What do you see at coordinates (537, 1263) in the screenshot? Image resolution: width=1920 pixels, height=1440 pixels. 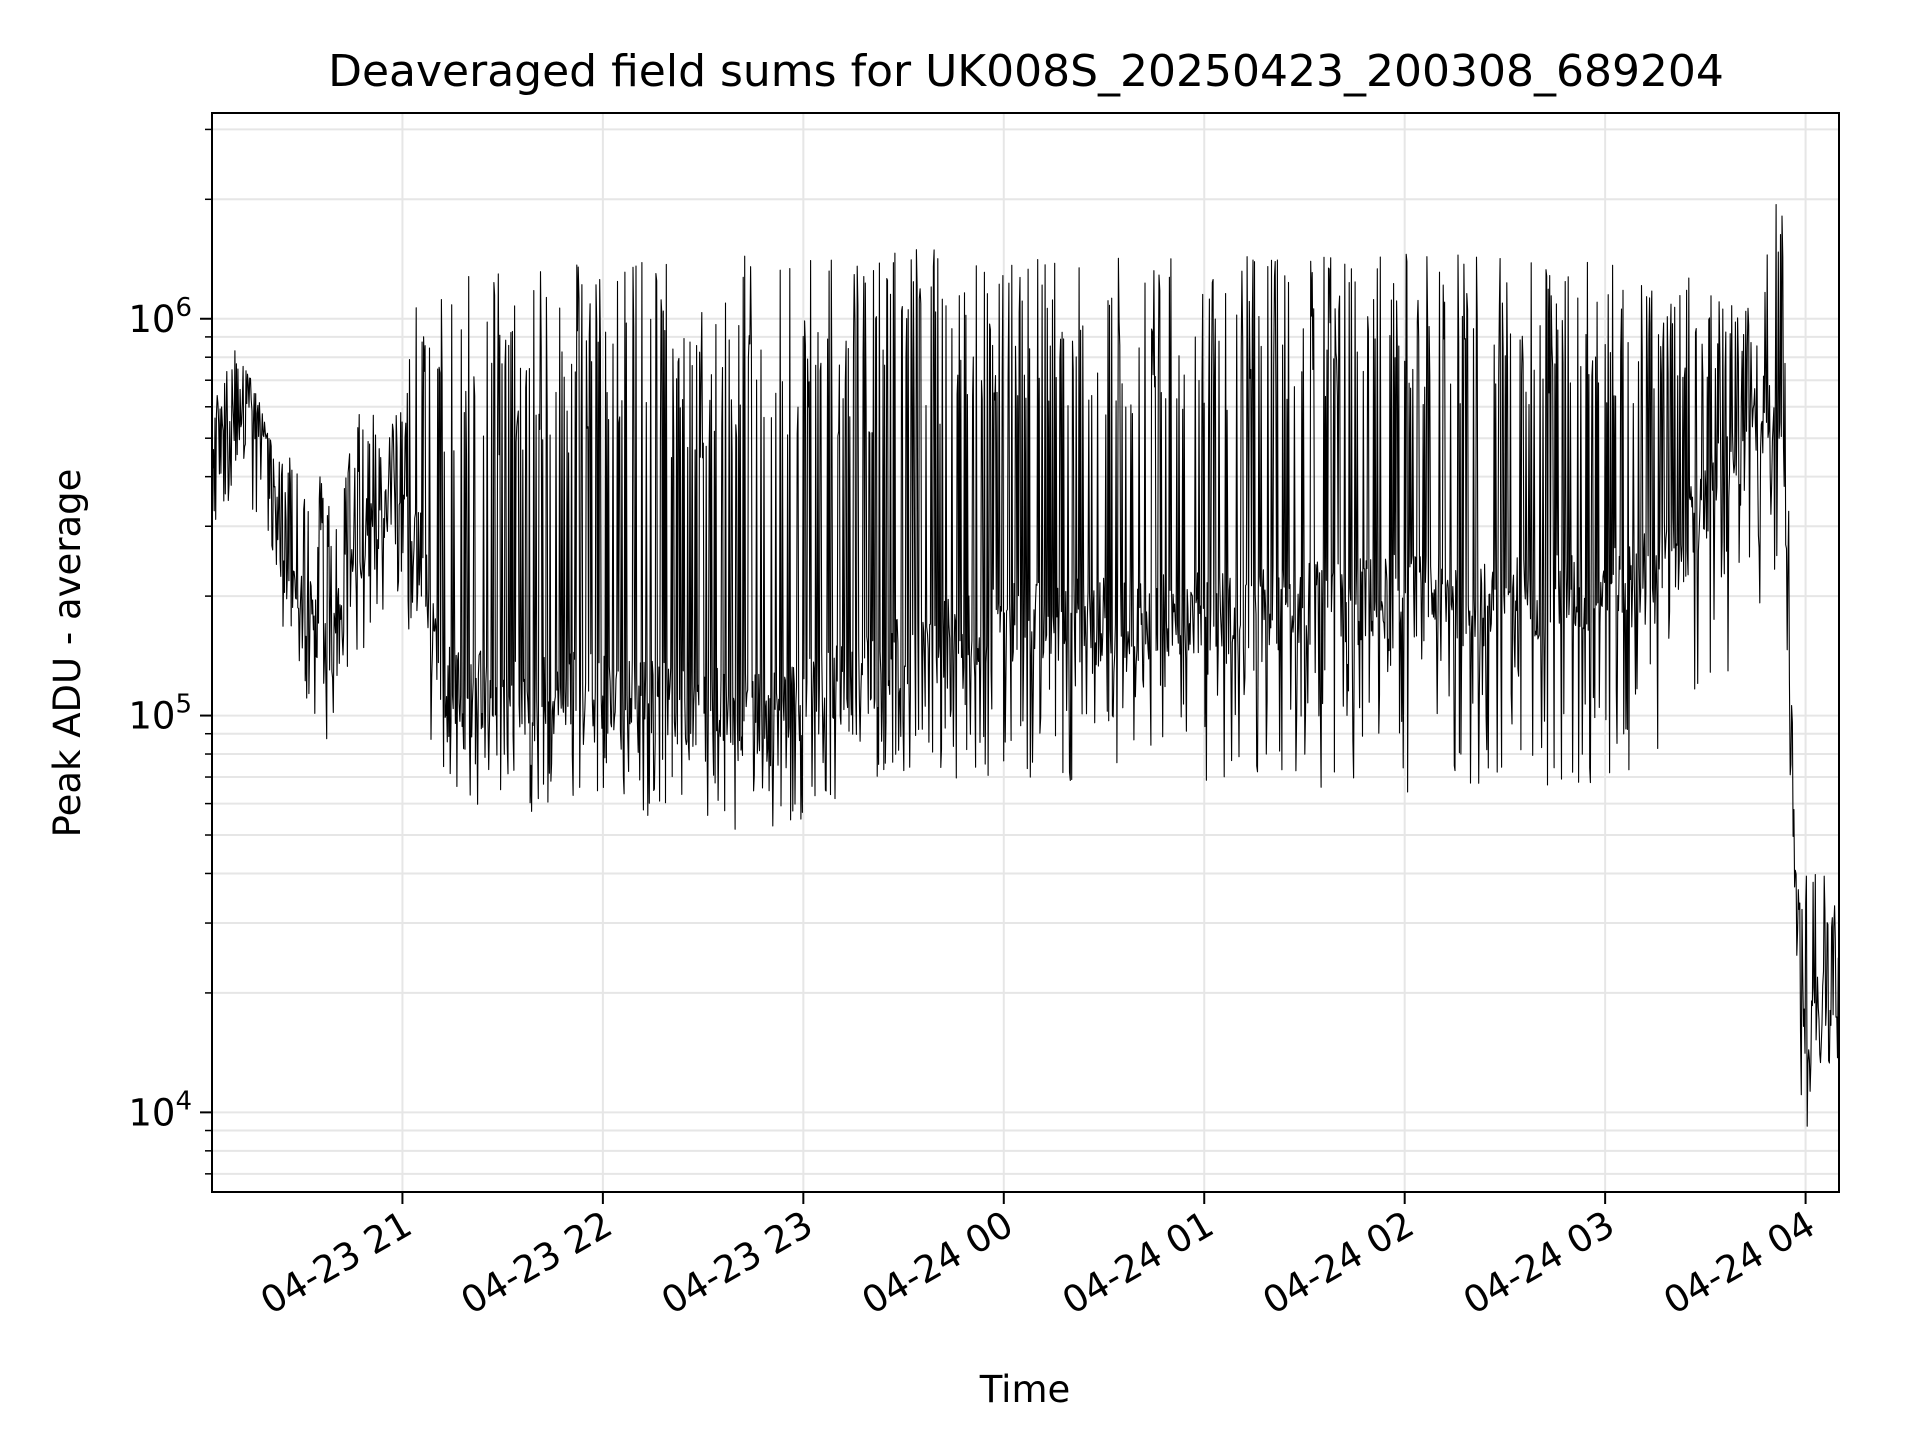 I see `x-tick-label: 04-23 22` at bounding box center [537, 1263].